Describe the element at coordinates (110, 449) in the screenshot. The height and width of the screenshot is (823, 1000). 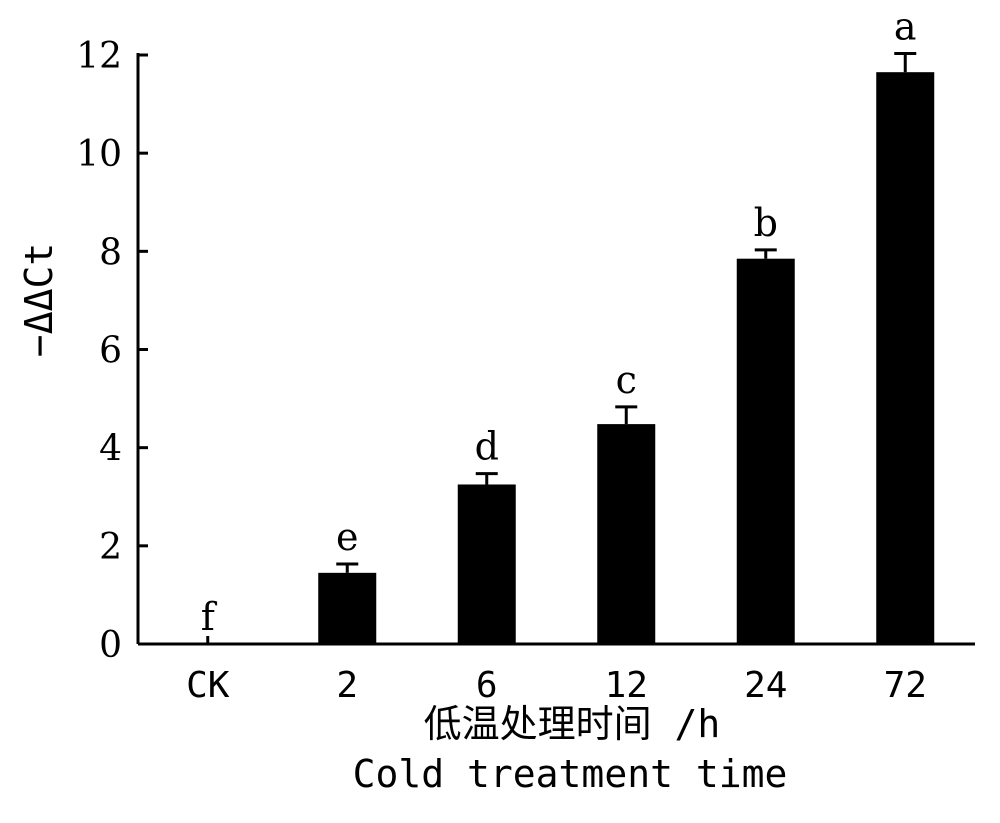
I see `y-tick-label: 4` at that location.